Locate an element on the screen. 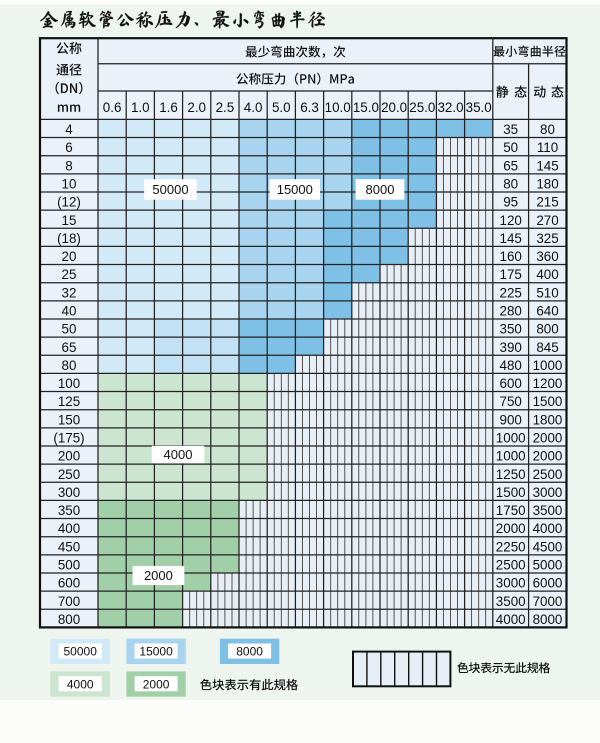 This screenshot has height=743, width=600. svg-text: 180 is located at coordinates (547, 183).